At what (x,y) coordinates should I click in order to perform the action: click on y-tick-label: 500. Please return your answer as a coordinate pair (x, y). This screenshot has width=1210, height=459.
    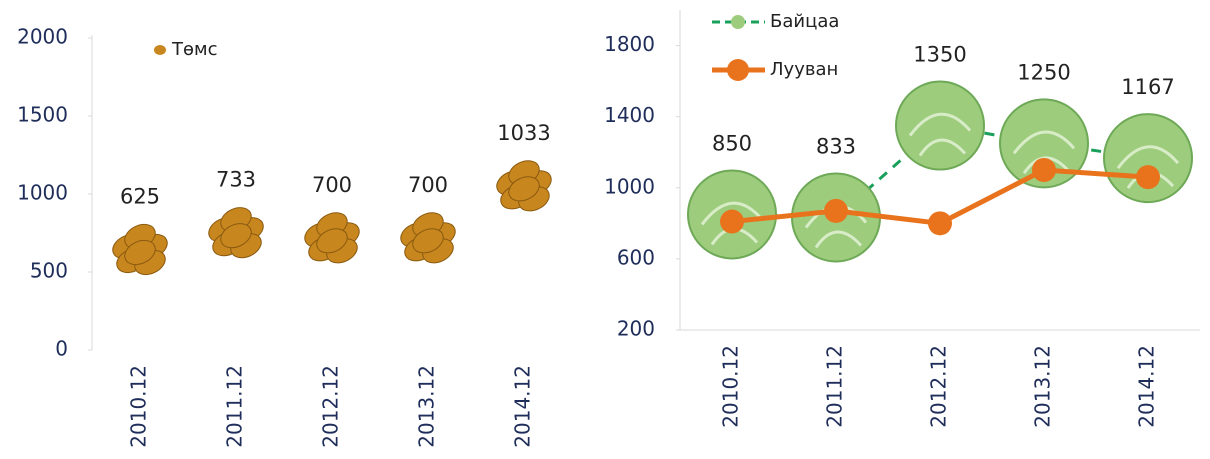
    Looking at the image, I should click on (49, 271).